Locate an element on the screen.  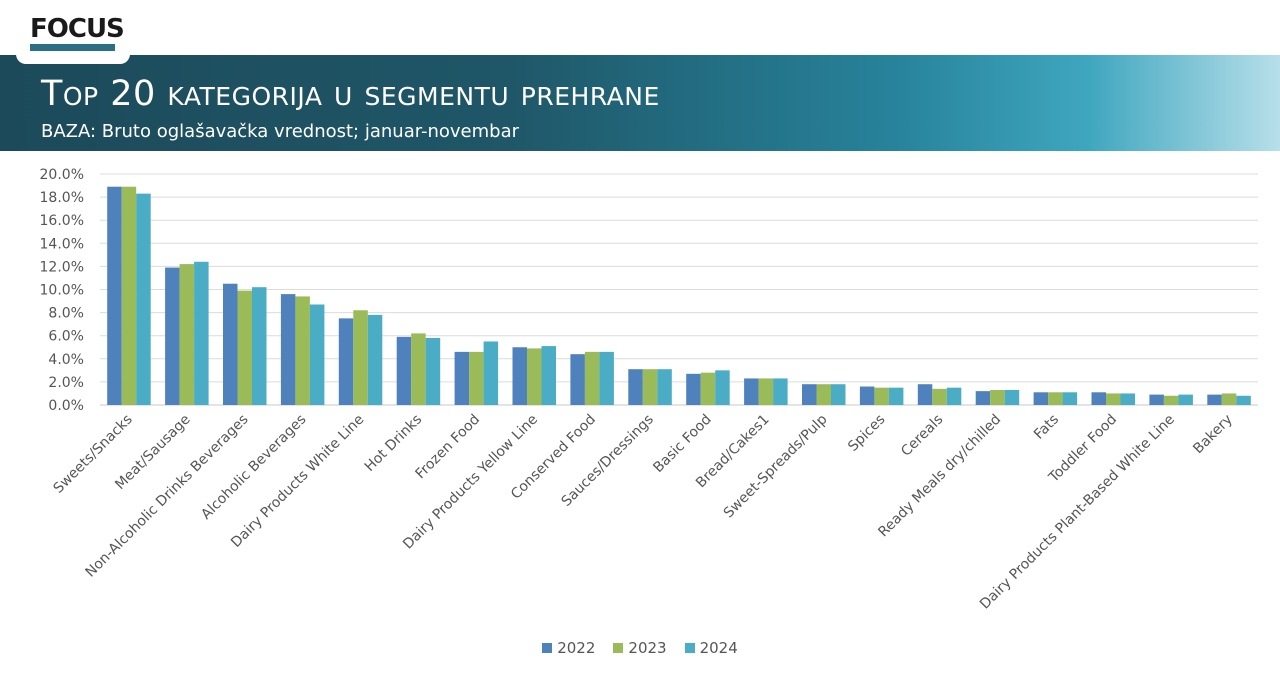
x-category-label: Alcoholic Beverages is located at coordinates (253, 467).